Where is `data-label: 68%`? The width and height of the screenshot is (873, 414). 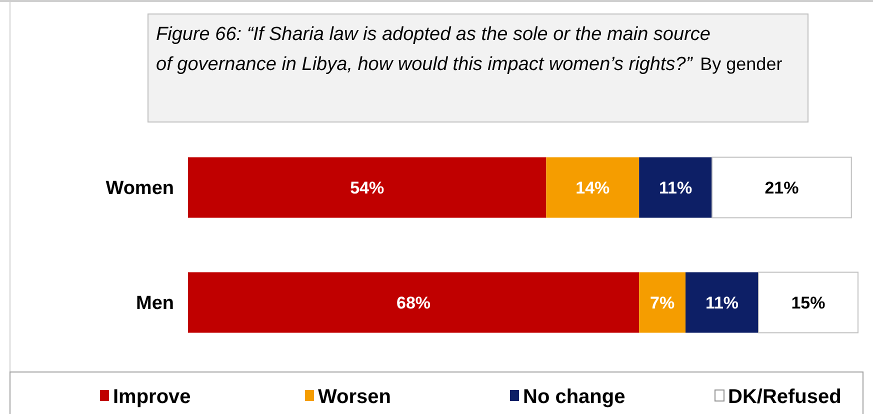
data-label: 68% is located at coordinates (413, 302).